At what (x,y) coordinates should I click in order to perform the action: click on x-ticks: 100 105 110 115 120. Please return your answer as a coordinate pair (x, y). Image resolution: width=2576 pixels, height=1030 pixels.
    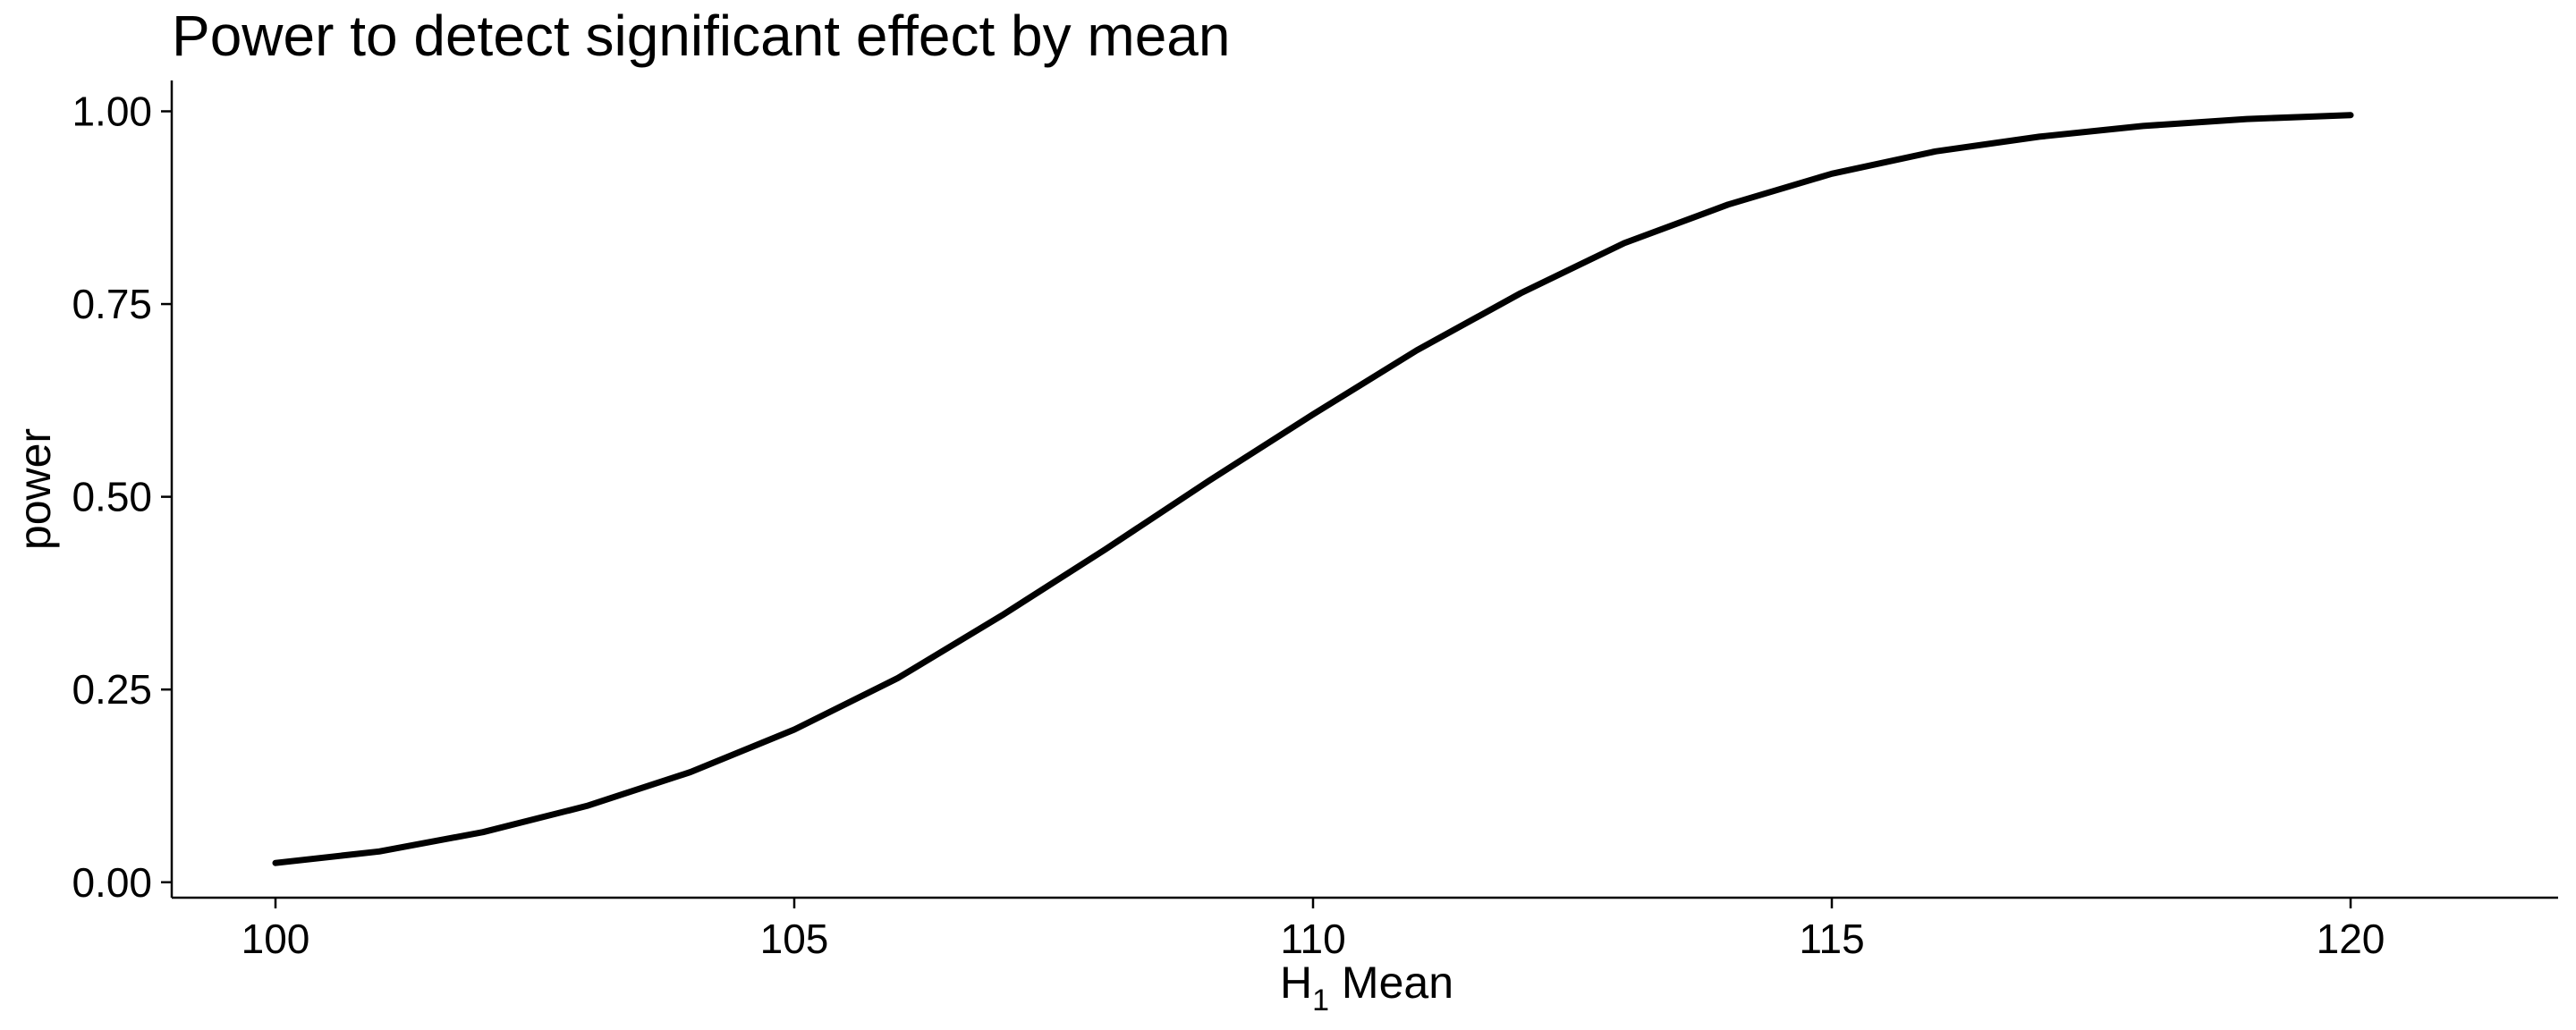
    Looking at the image, I should click on (1313, 930).